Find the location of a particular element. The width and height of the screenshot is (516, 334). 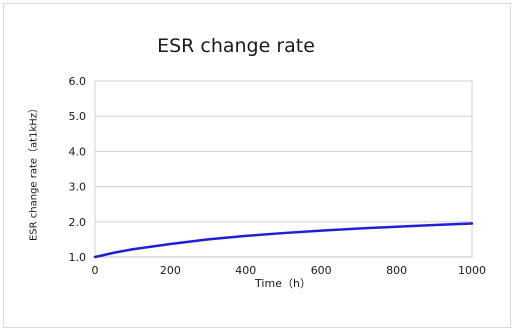

y-tick-label: 4.0 is located at coordinates (78, 151).